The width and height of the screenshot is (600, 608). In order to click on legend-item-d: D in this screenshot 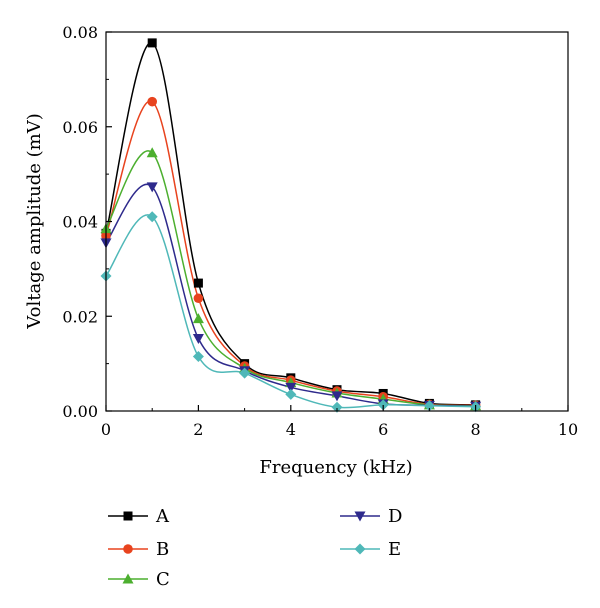, I will do `click(371, 516)`.